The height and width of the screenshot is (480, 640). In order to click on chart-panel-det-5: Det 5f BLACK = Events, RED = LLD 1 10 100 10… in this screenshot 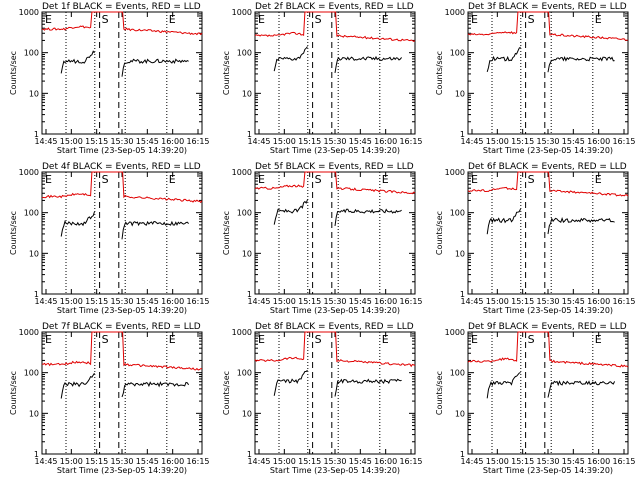, I will do `click(322, 238)`.